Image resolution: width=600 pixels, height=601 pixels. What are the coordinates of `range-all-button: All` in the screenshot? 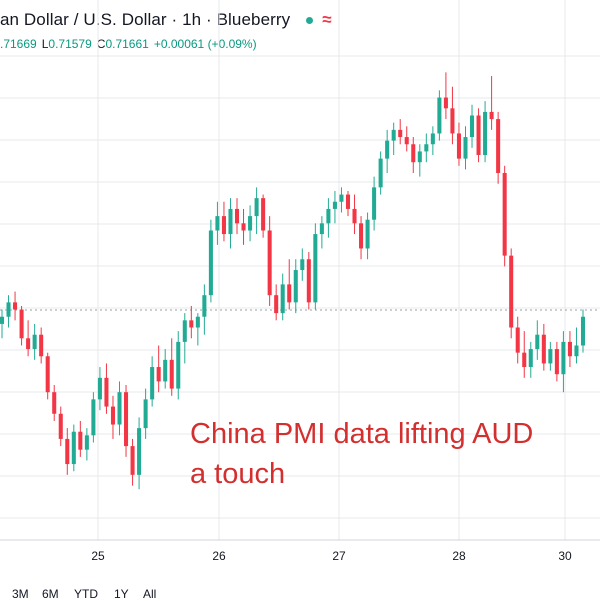 It's located at (150, 594).